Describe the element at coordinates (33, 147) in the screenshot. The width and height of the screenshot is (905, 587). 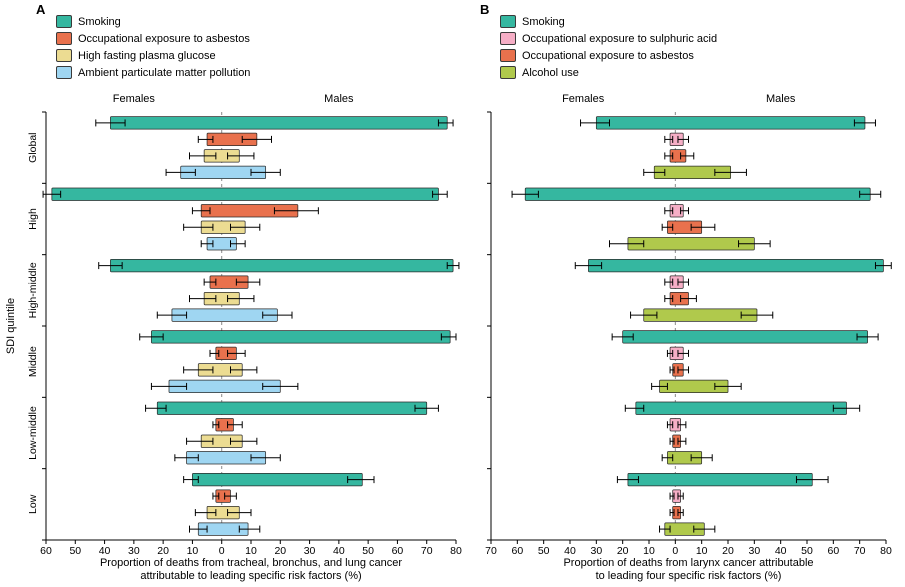
I see `sdi-group-label: Global` at that location.